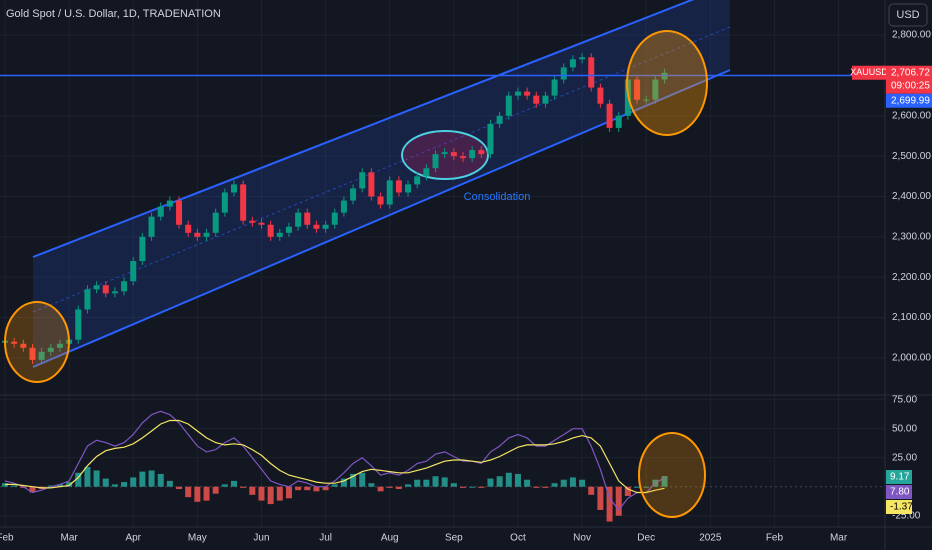  Describe the element at coordinates (911, 196) in the screenshot. I see `y-tick-label: 2,400.00` at that location.